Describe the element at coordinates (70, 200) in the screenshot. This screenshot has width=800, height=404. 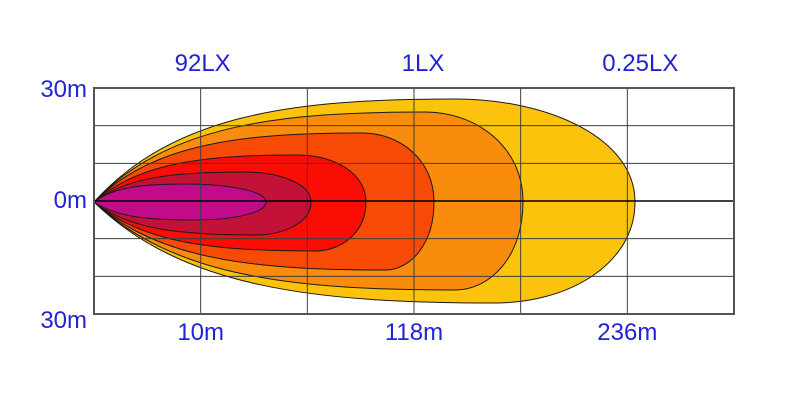
I see `vertical-axis-label-2: 0m` at that location.